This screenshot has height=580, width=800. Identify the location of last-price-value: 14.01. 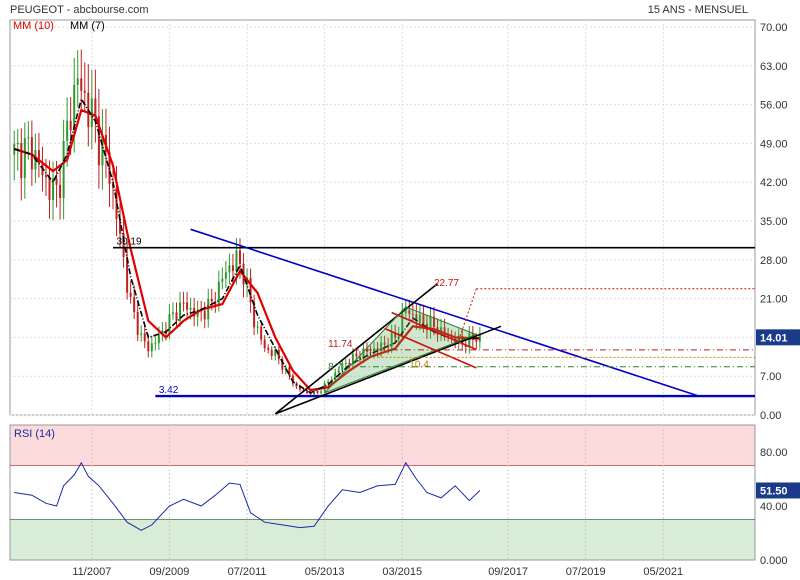
(774, 338).